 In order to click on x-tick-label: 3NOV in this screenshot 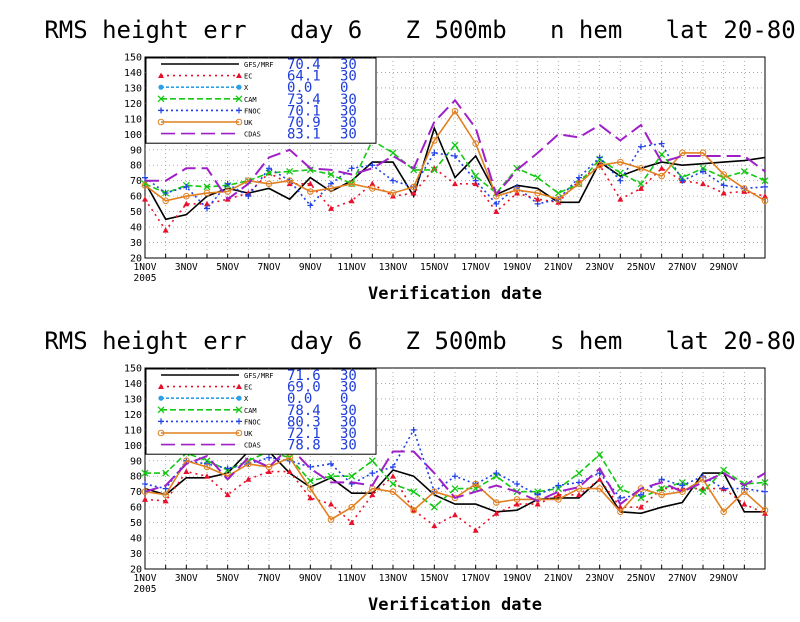, I will do `click(186, 267)`.